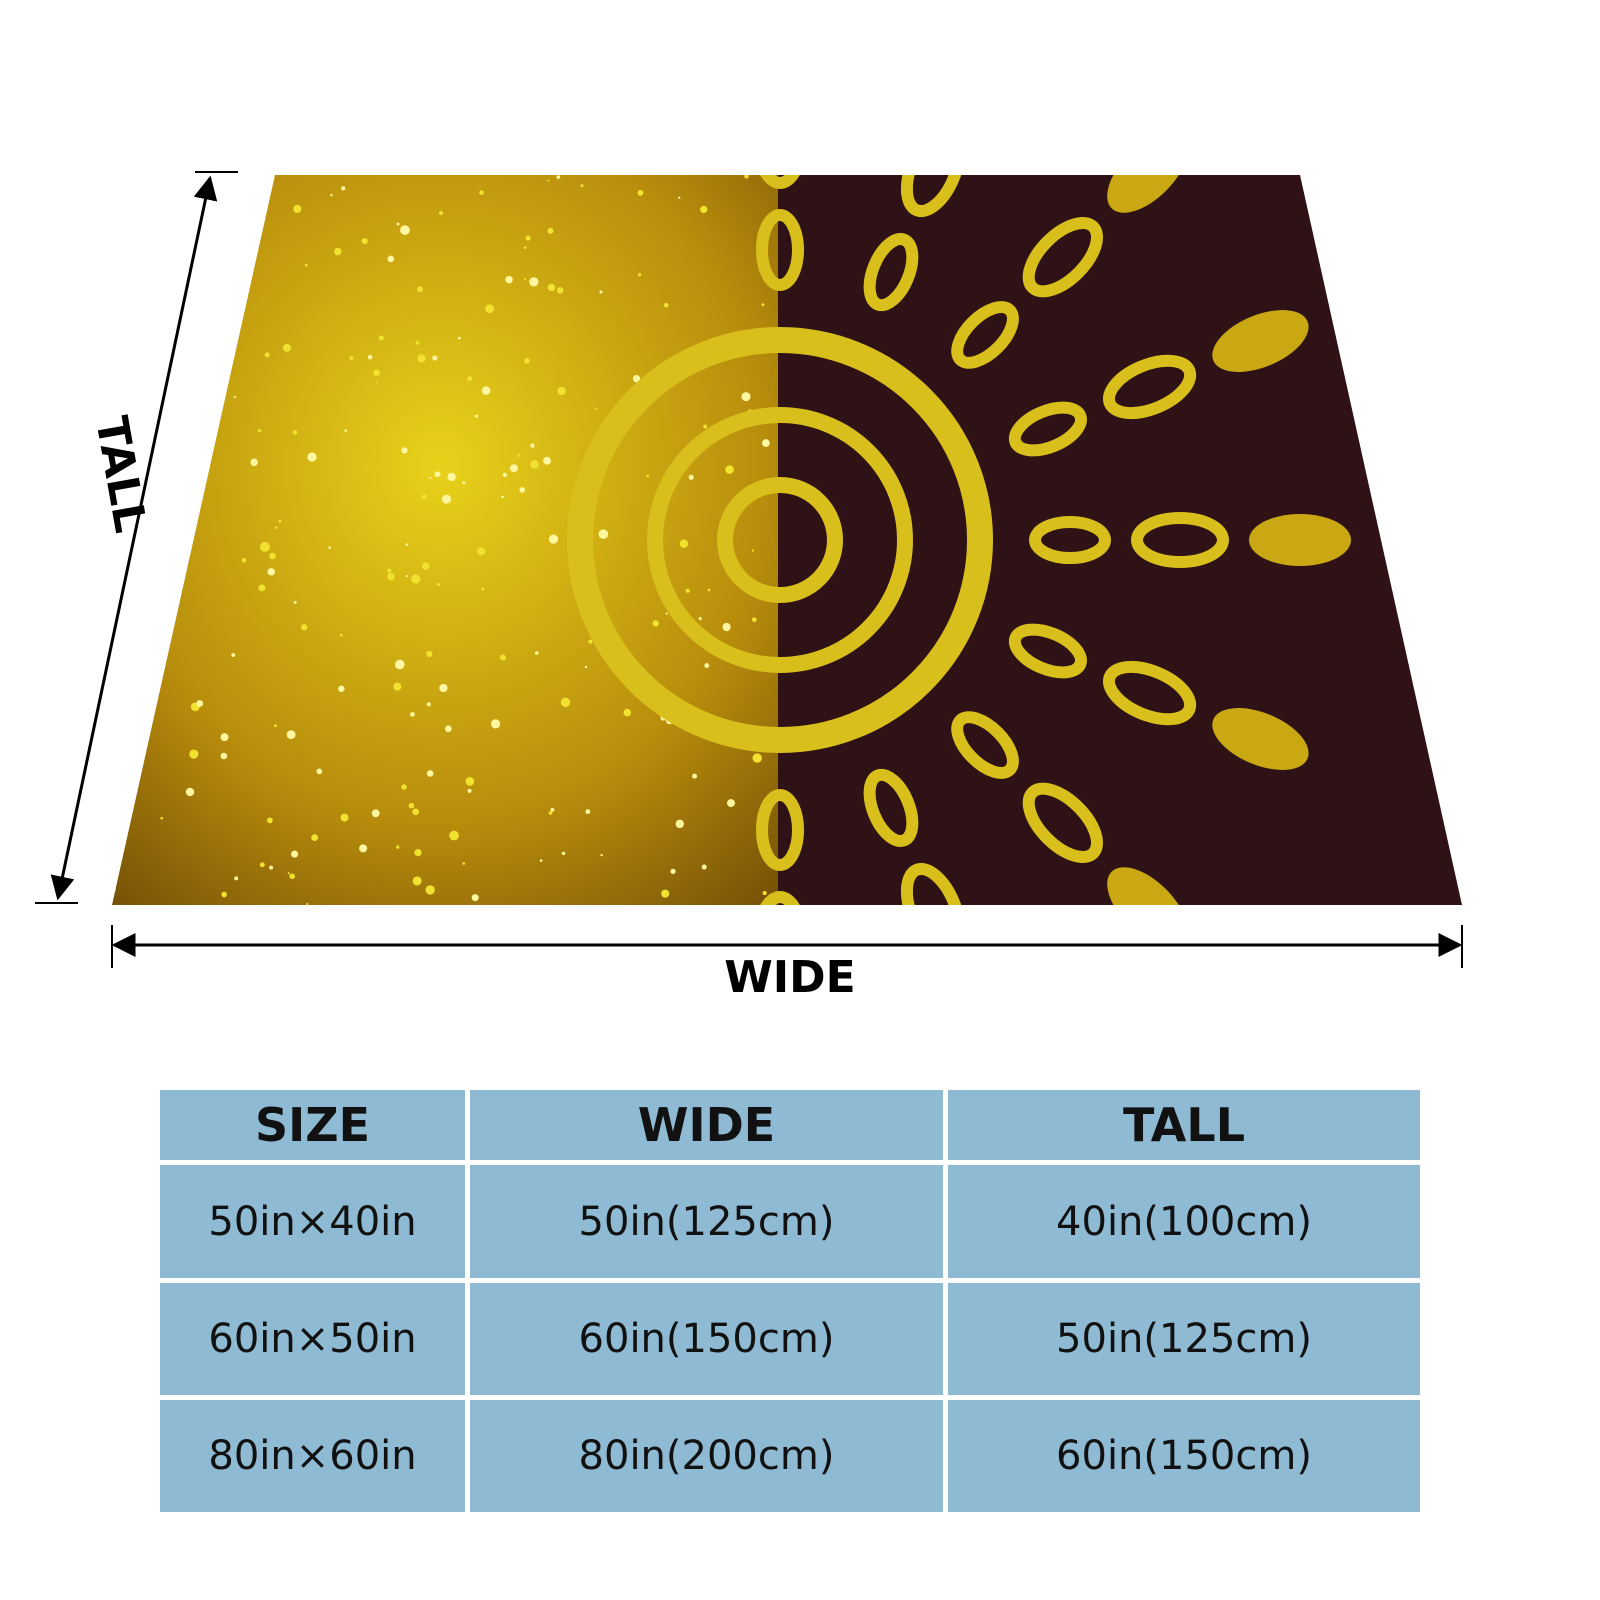  I want to click on table-cell: 50in×40in, so click(312, 1221).